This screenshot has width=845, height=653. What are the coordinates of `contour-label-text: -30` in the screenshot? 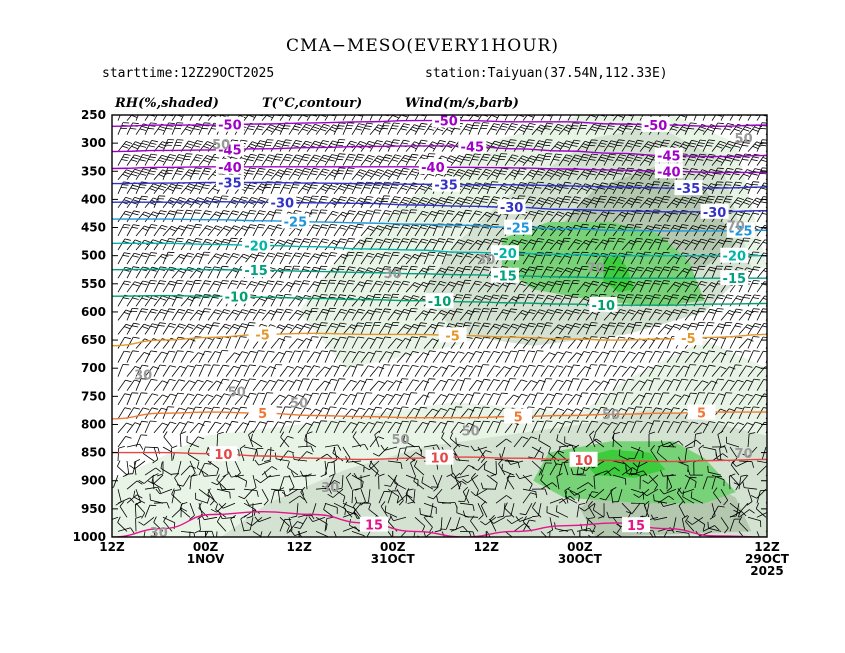 It's located at (283, 203).